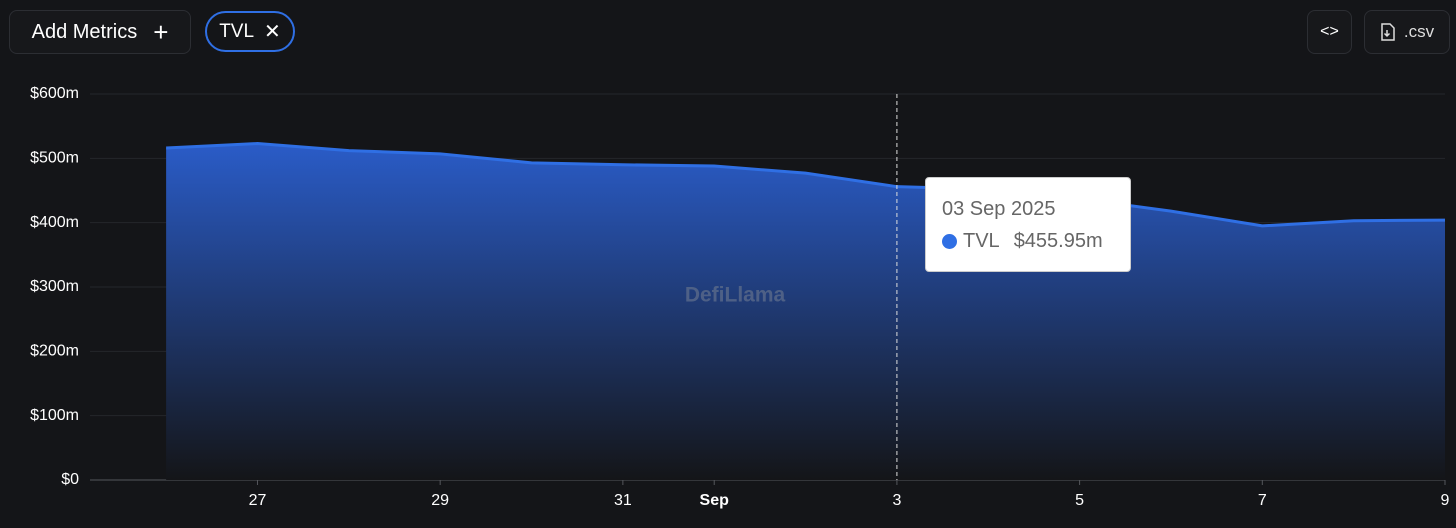  Describe the element at coordinates (623, 500) in the screenshot. I see `x-tick-label: 31` at that location.